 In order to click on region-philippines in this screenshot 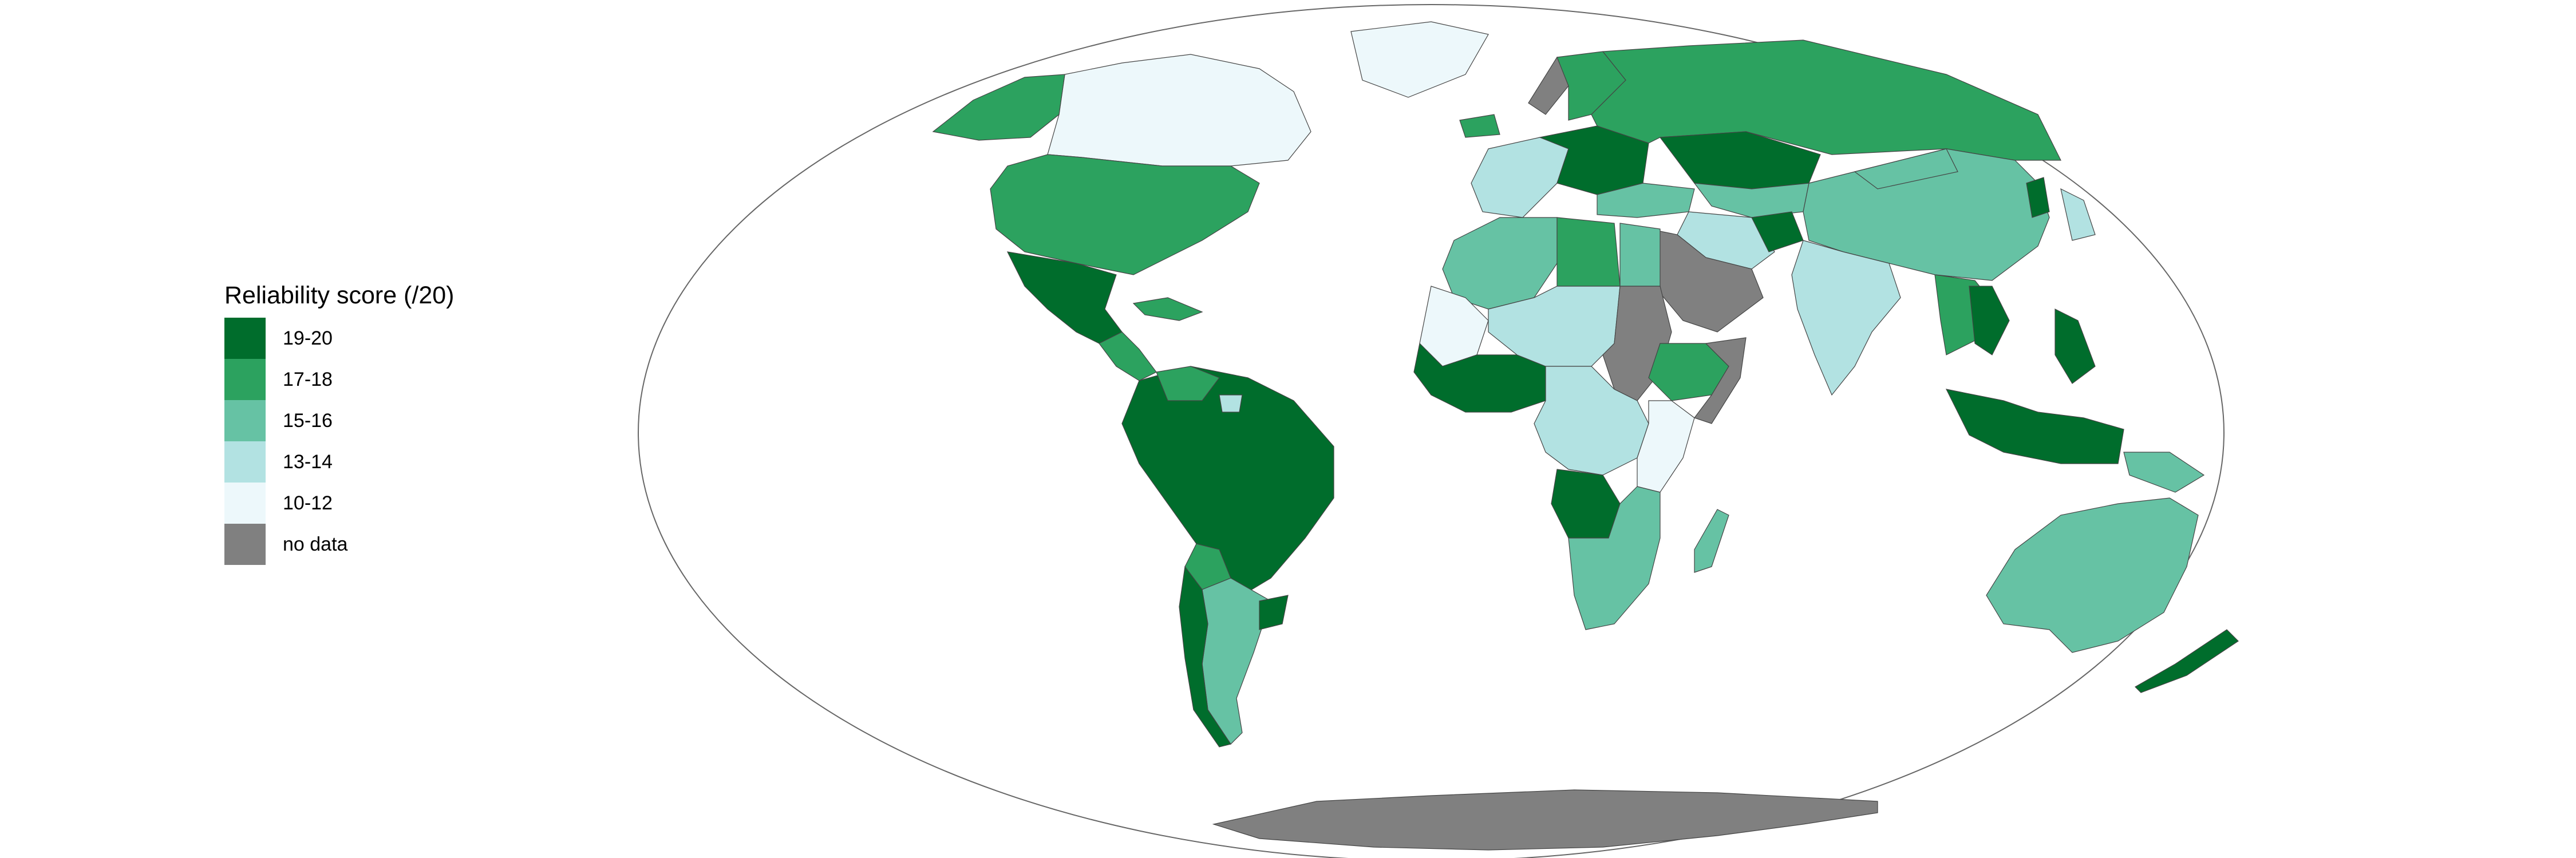, I will do `click(2075, 347)`.